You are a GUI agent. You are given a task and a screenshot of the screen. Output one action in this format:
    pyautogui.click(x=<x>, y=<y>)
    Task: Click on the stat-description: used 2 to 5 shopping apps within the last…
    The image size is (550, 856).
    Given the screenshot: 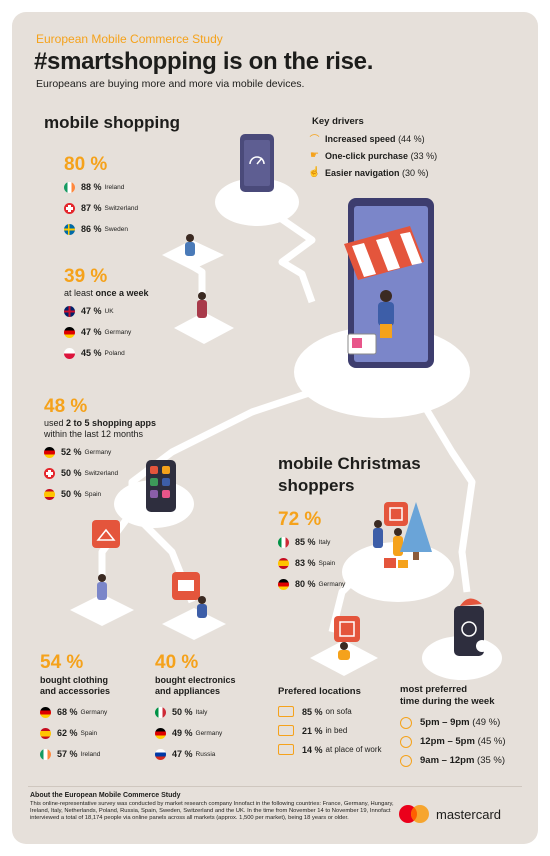 What is the action you would take?
    pyautogui.click(x=100, y=429)
    